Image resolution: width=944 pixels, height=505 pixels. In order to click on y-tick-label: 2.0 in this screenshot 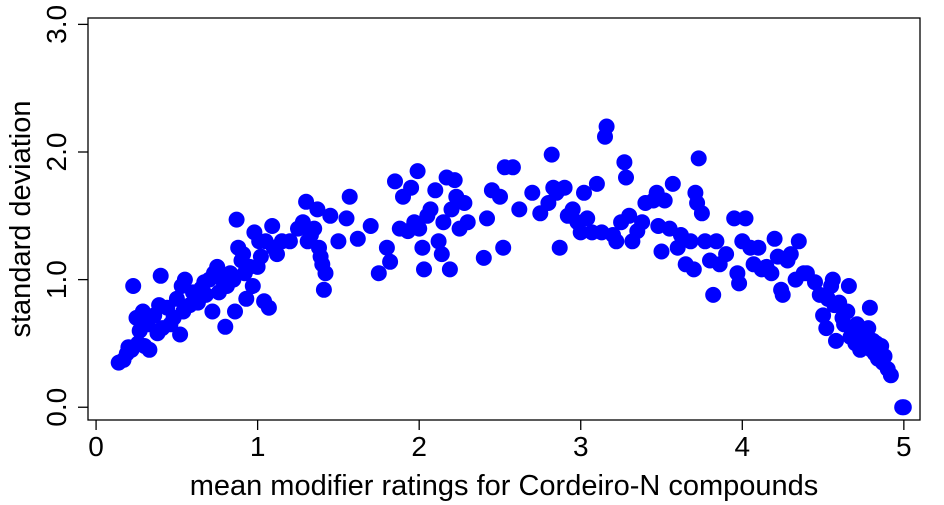, I will do `click(56, 152)`.